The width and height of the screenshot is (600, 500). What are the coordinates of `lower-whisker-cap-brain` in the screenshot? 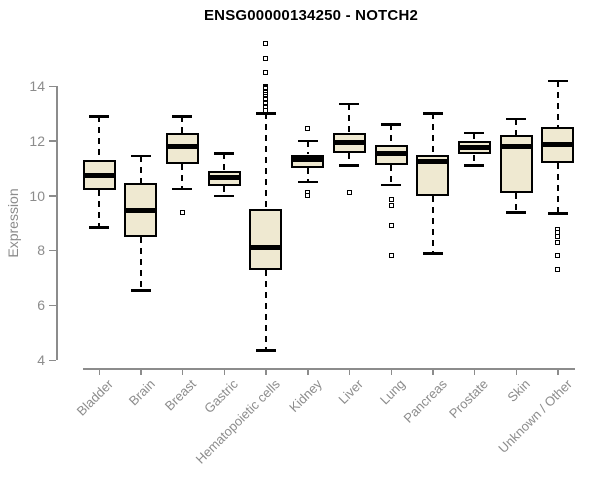 It's located at (140, 290).